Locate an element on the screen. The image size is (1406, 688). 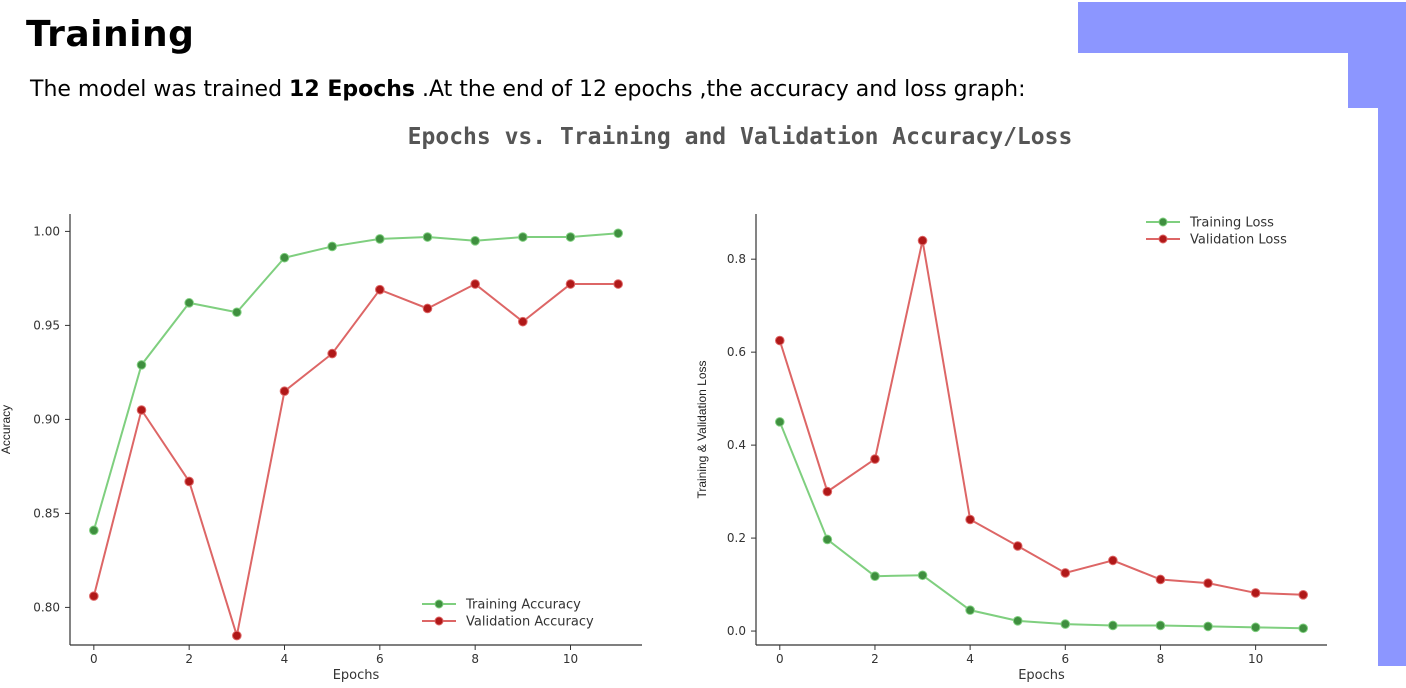
acc-x-tick-label: 4 is located at coordinates (285, 659).